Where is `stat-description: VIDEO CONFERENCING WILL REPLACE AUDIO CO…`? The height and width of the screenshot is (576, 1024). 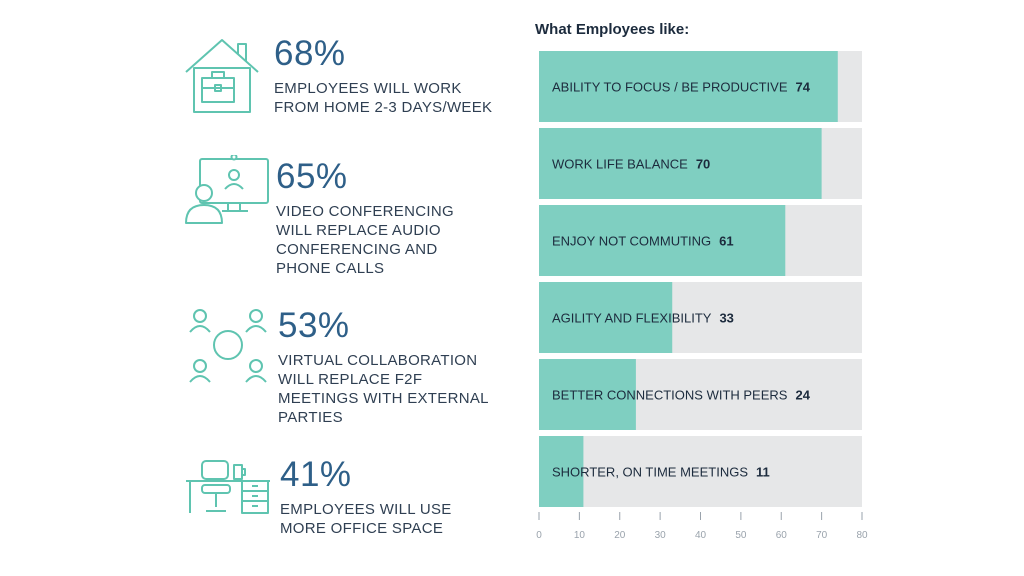
stat-description: VIDEO CONFERENCING WILL REPLACE AUDIO CO… is located at coordinates (365, 240).